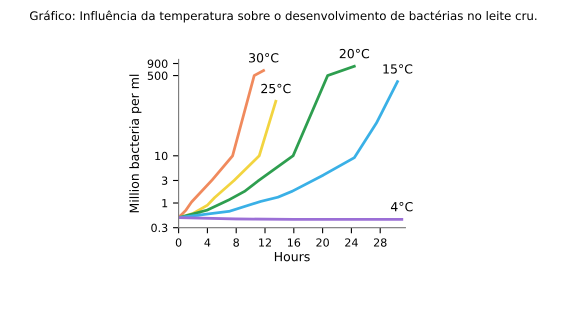 The width and height of the screenshot is (567, 330). What do you see at coordinates (236, 242) in the screenshot?
I see `x-tick-label: 8` at bounding box center [236, 242].